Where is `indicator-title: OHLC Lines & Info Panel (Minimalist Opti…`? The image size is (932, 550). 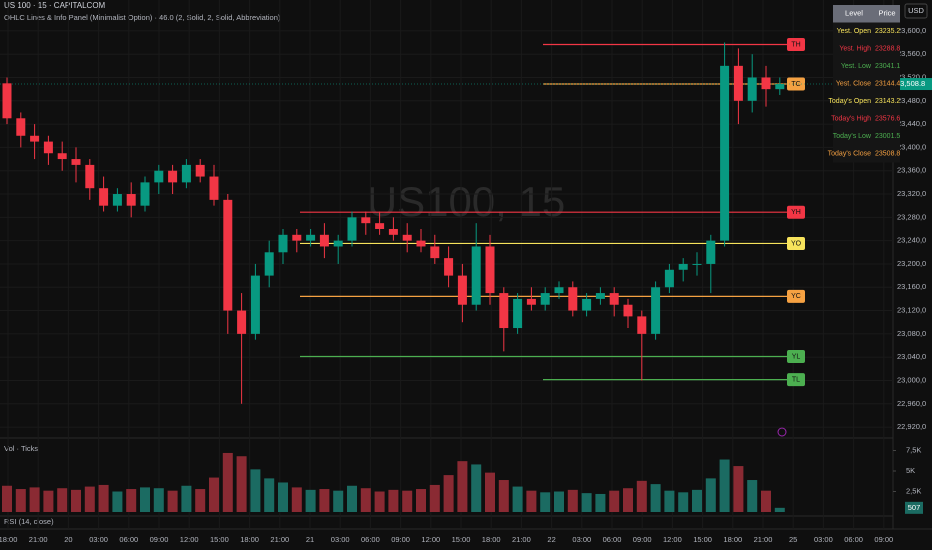 indicator-title: OHLC Lines & Info Panel (Minimalist Opti… is located at coordinates (142, 17).